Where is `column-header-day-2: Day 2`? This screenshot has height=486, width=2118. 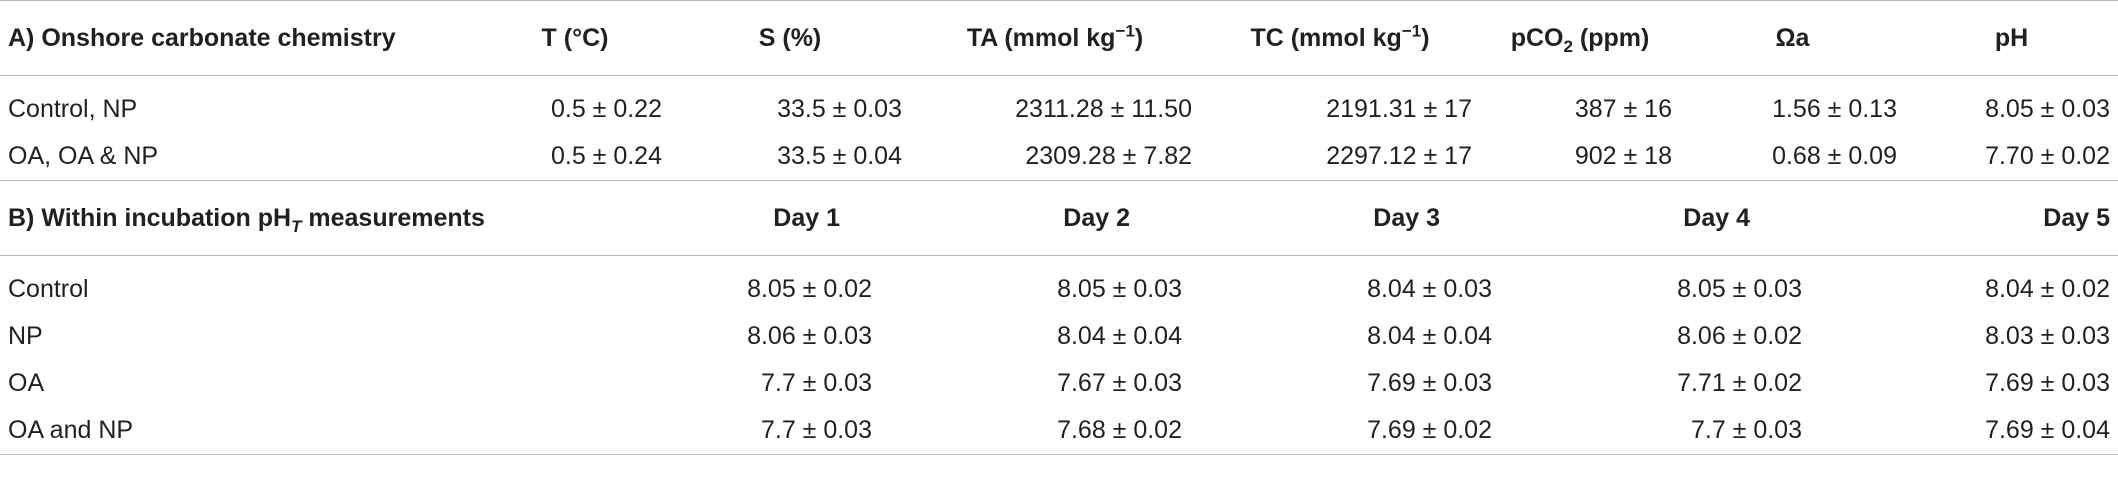 column-header-day-2: Day 2 is located at coordinates (1096, 217).